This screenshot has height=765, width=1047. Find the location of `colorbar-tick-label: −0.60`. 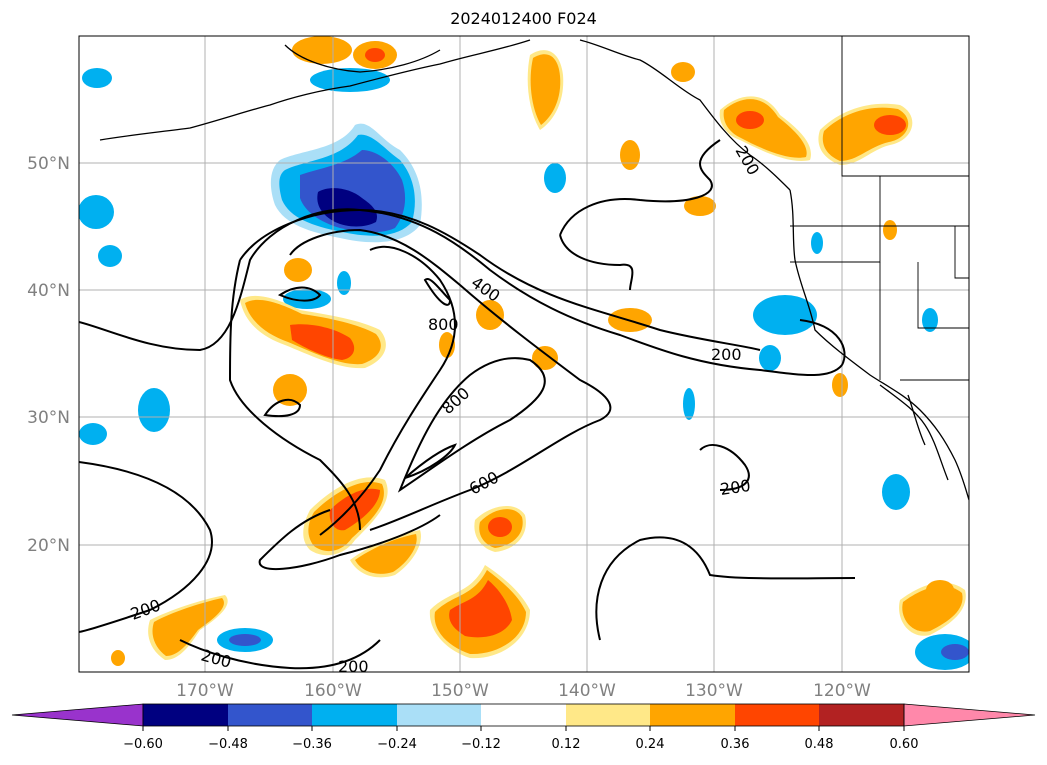

colorbar-tick-label: −0.60 is located at coordinates (143, 744).